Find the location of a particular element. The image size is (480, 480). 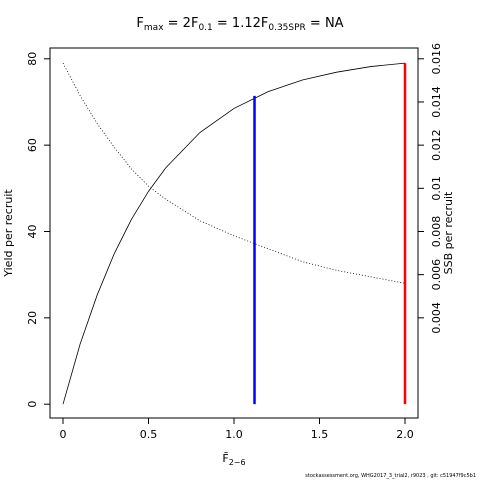

y2-tick-label: 0.012 is located at coordinates (436, 145).